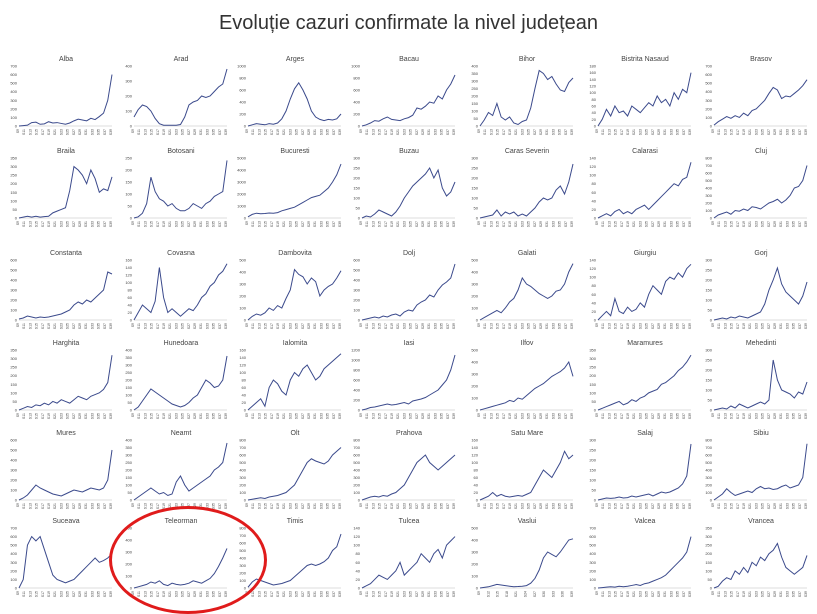 Image resolution: width=817 pixels, height=614 pixels. What do you see at coordinates (297, 132) in the screenshot?
I see `x-tick-label: S25` at bounding box center [297, 132].